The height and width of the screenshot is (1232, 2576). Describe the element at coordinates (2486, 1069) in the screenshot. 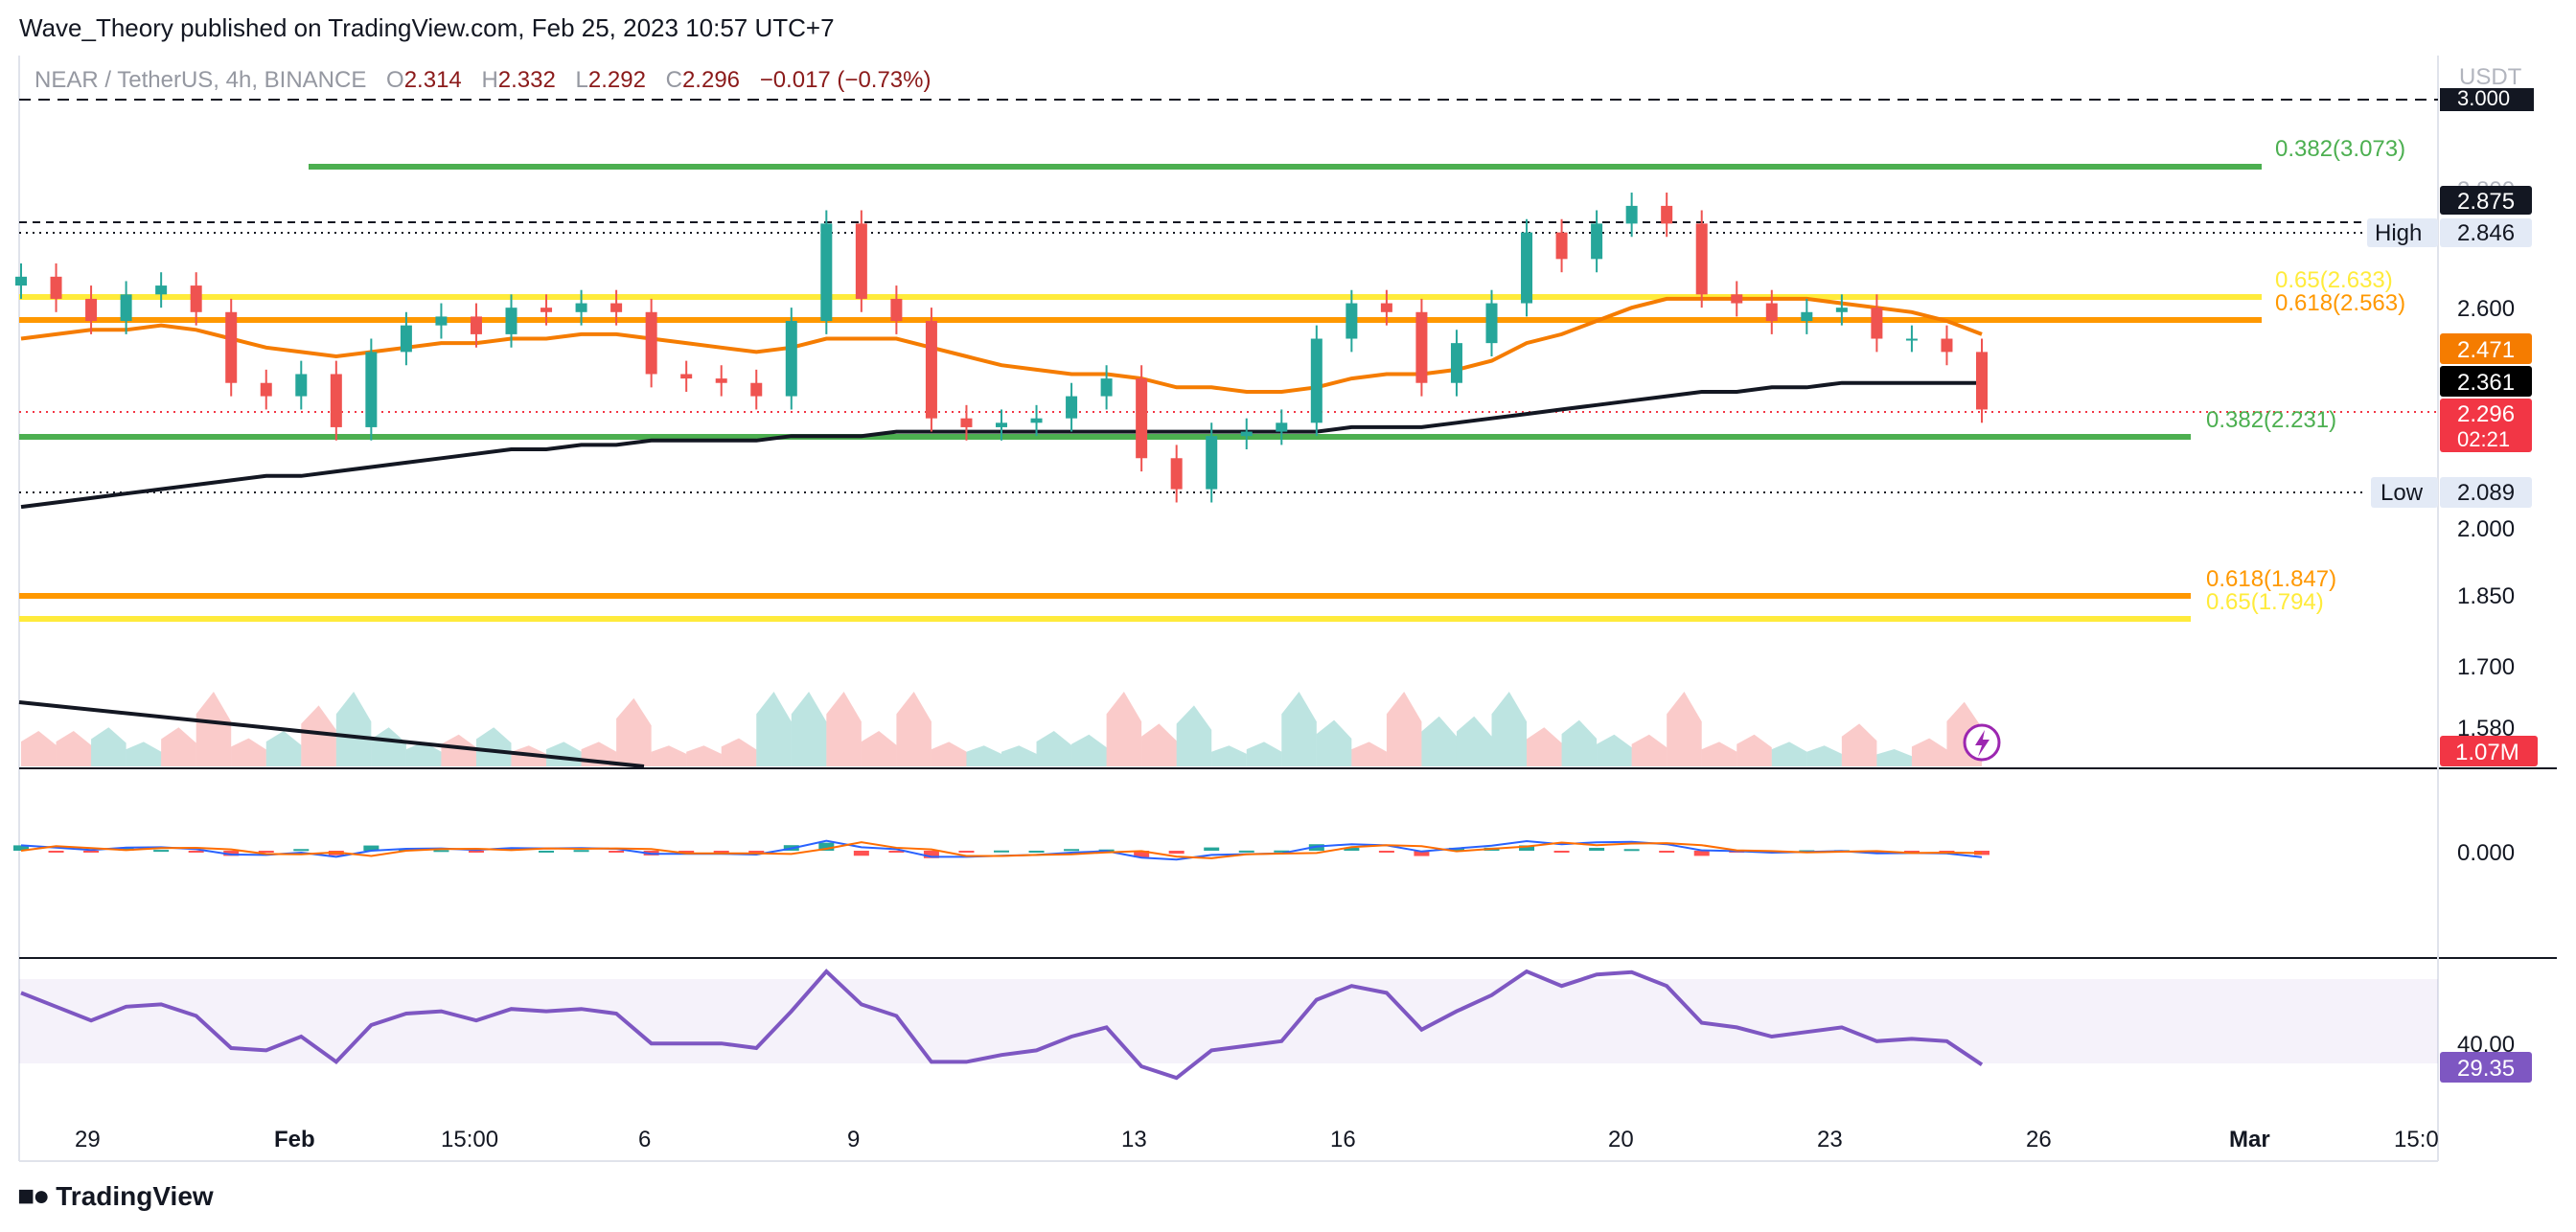

I see `rsi-tag: 29.35` at that location.